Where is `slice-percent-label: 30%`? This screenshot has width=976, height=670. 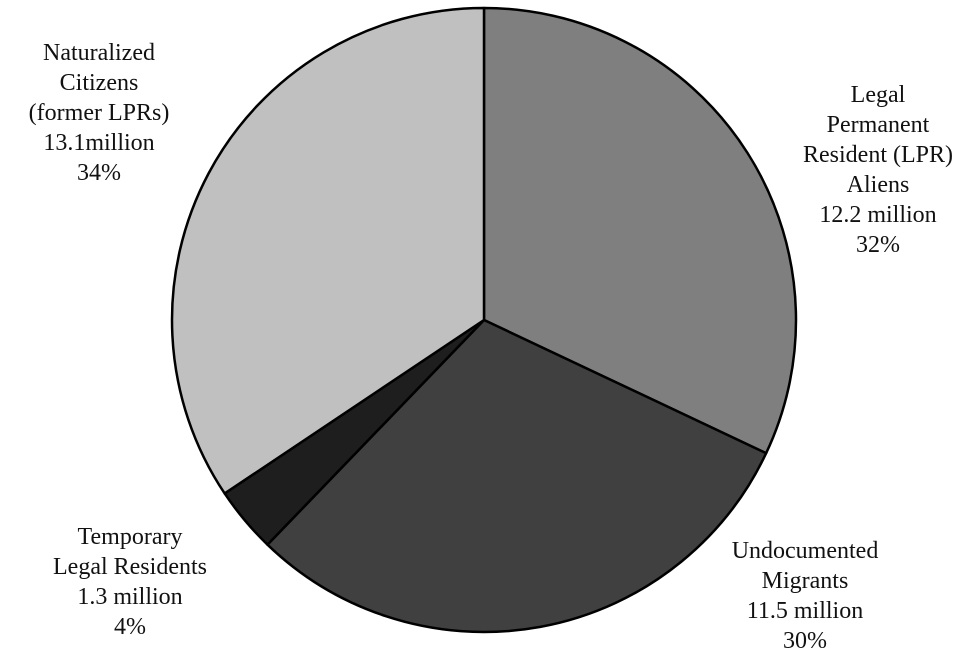
slice-percent-label: 30% is located at coordinates (805, 641).